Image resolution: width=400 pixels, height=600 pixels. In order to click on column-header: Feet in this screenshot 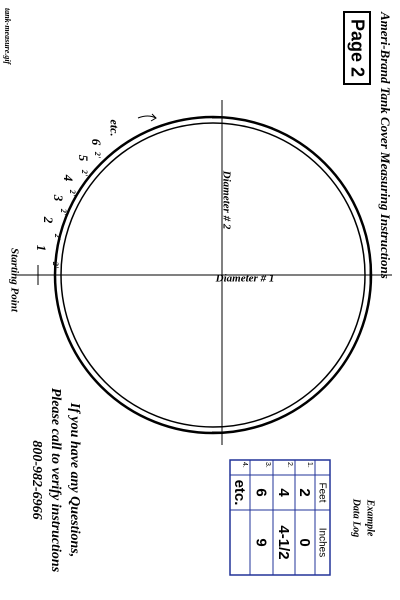, I will do `click(321, 492)`.